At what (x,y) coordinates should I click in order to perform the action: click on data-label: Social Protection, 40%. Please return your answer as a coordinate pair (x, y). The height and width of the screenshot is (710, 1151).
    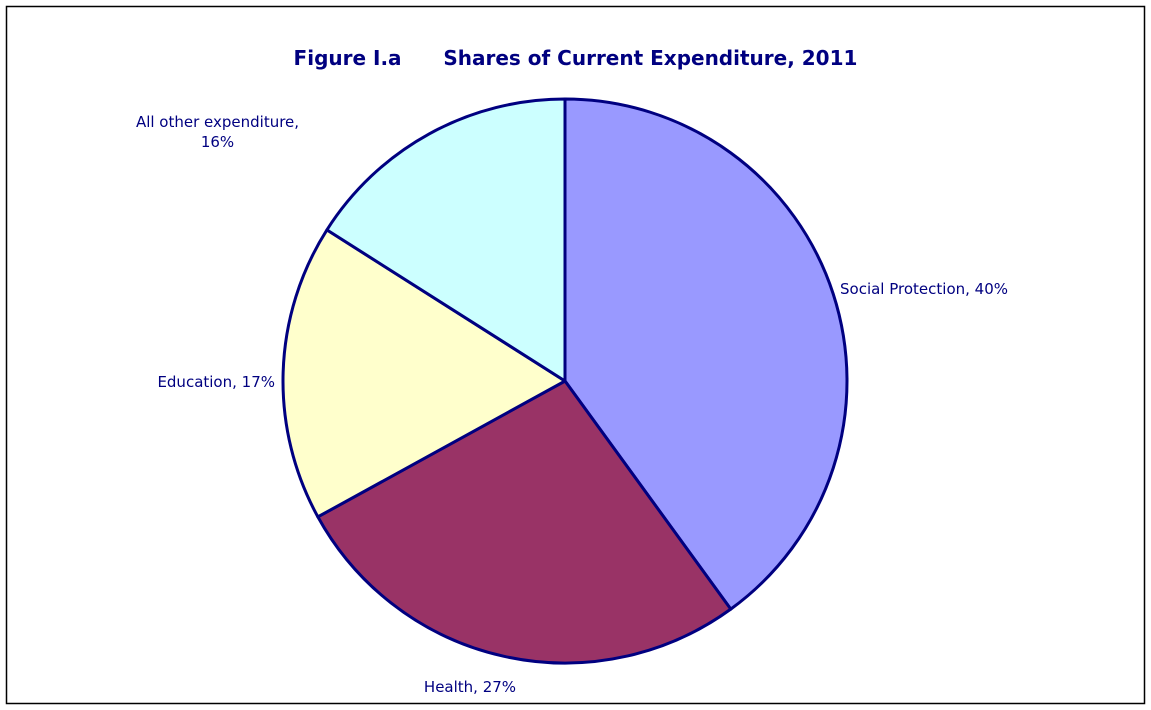
    Looking at the image, I should click on (924, 289).